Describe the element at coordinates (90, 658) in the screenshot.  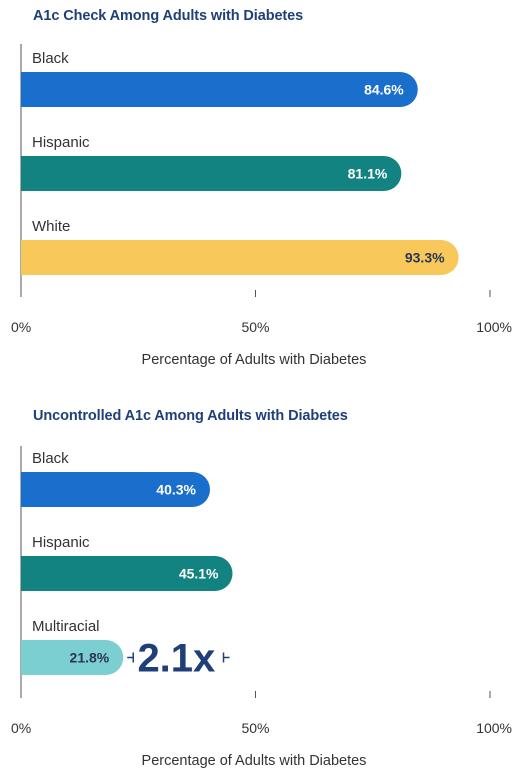
I see `value-label: 21.8%` at that location.